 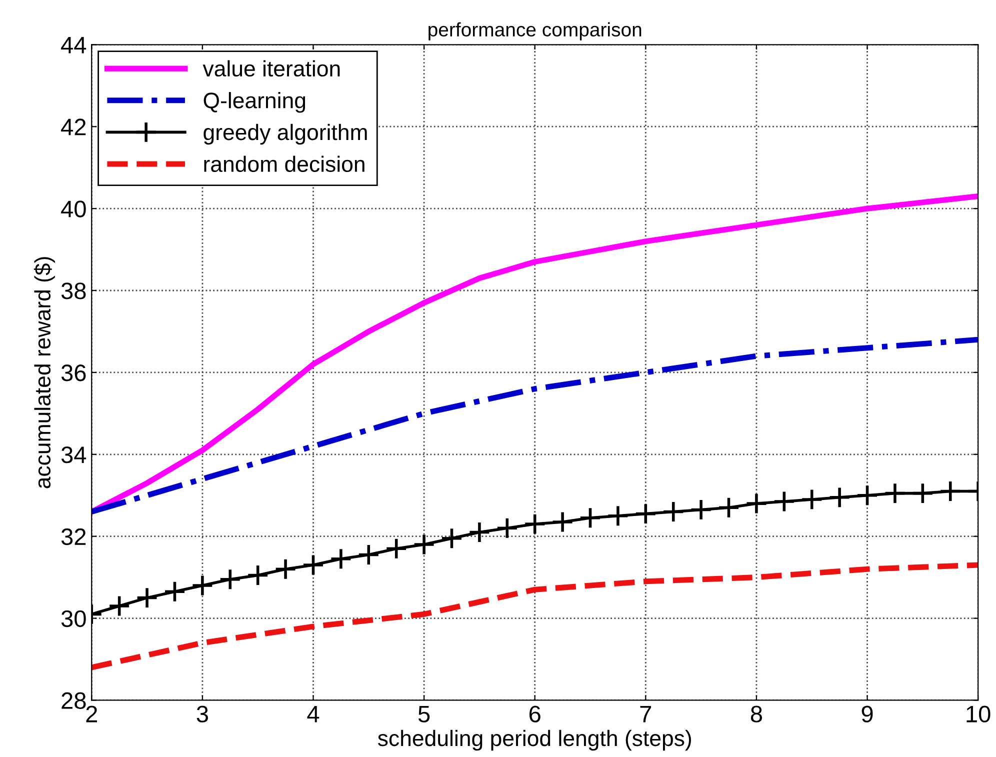 What do you see at coordinates (73, 127) in the screenshot?
I see `y-tick-label: 42` at bounding box center [73, 127].